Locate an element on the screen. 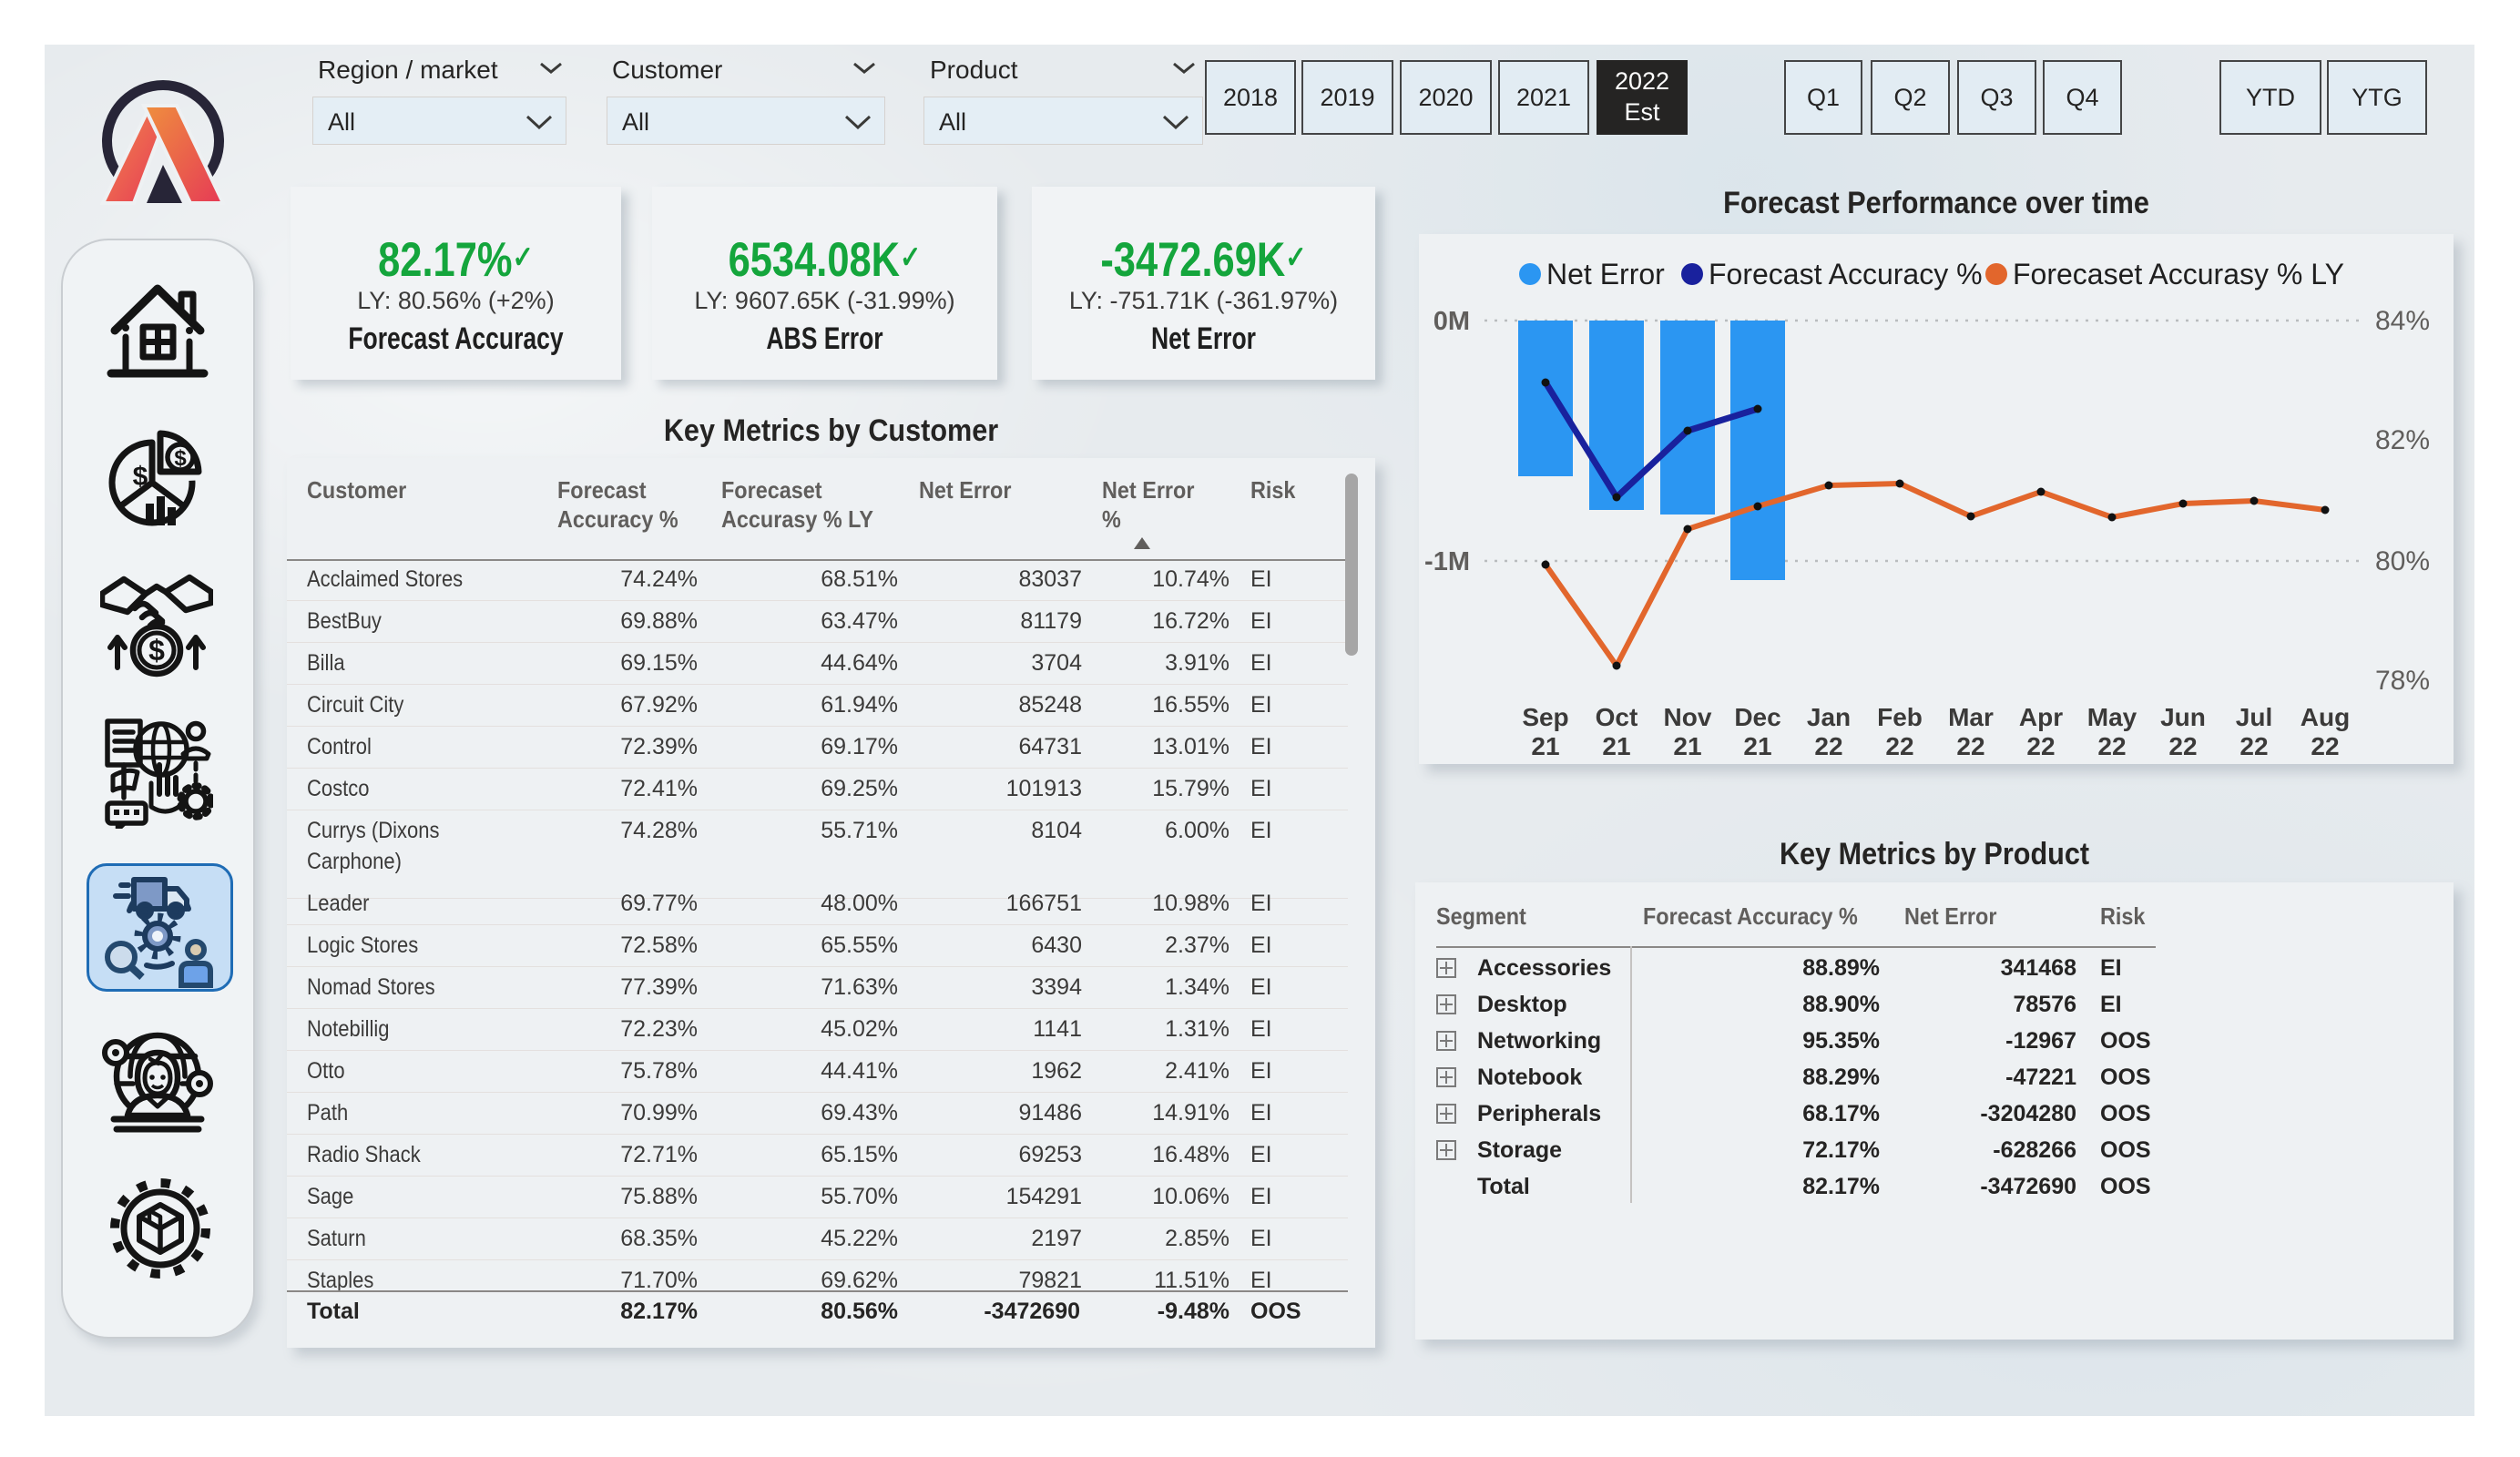 The height and width of the screenshot is (1457, 2520). svg-text: 80% is located at coordinates (2402, 561).